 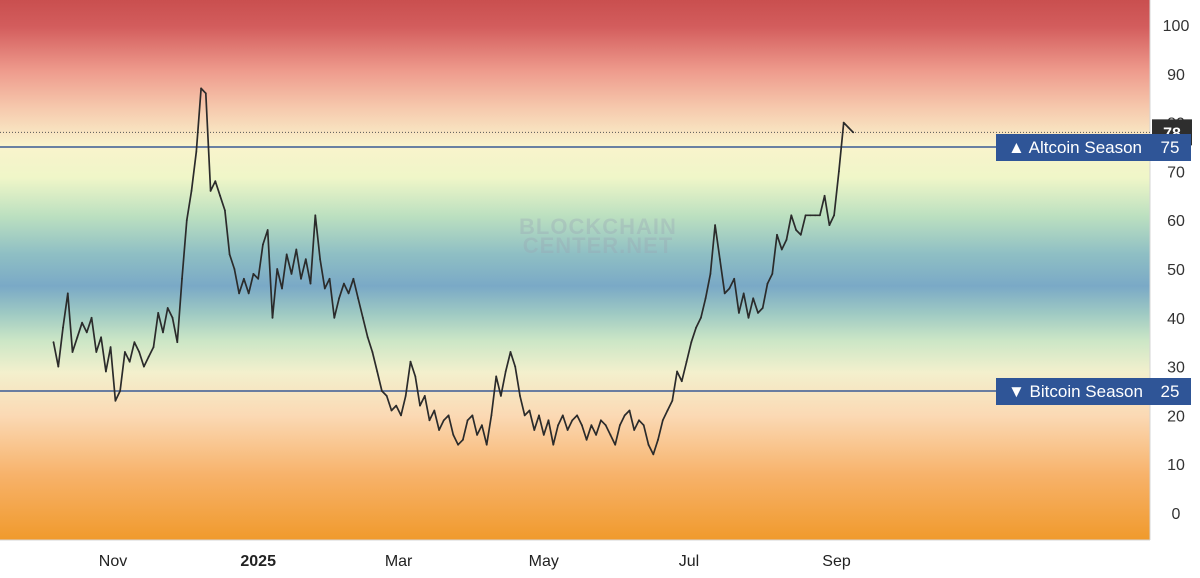 I want to click on x-tick-label: 2025, so click(x=258, y=561).